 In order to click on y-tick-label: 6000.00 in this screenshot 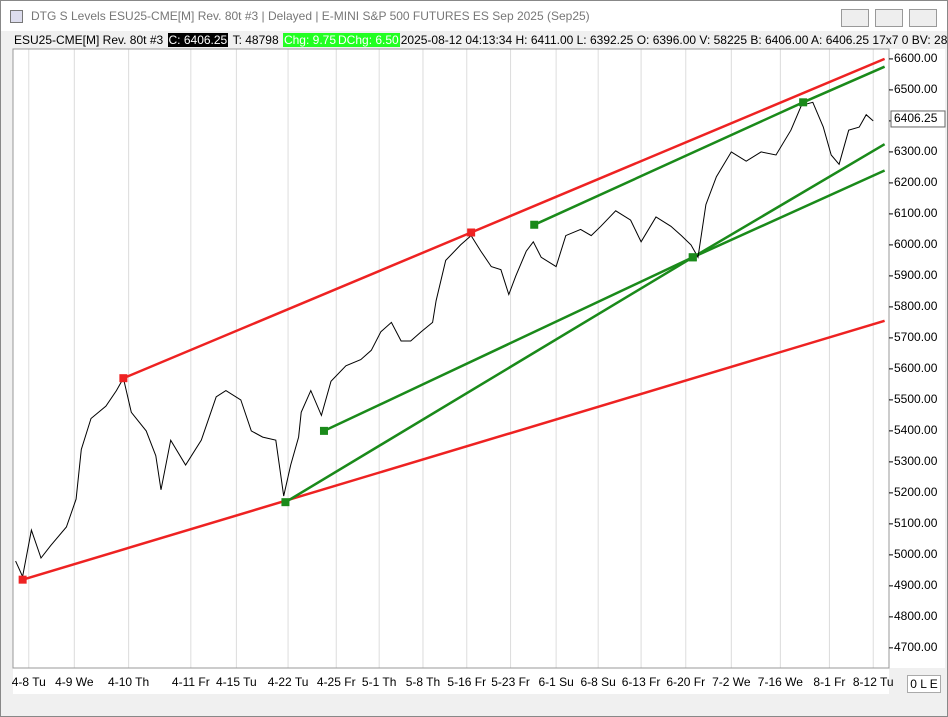, I will do `click(916, 244)`.